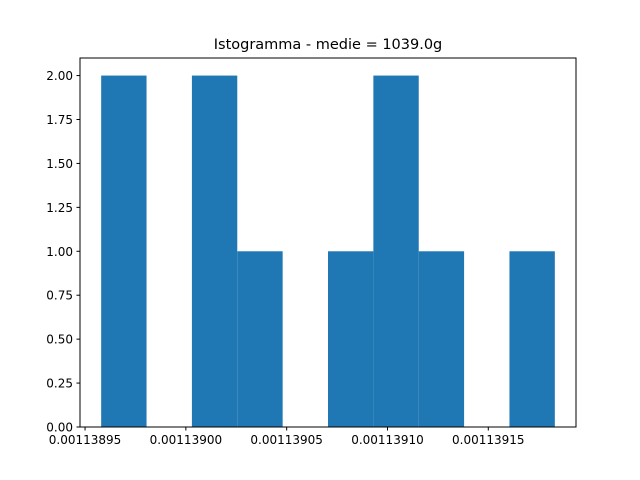 This screenshot has width=640, height=480. Describe the element at coordinates (59, 384) in the screenshot. I see `y-tick-label: 0.25` at that location.